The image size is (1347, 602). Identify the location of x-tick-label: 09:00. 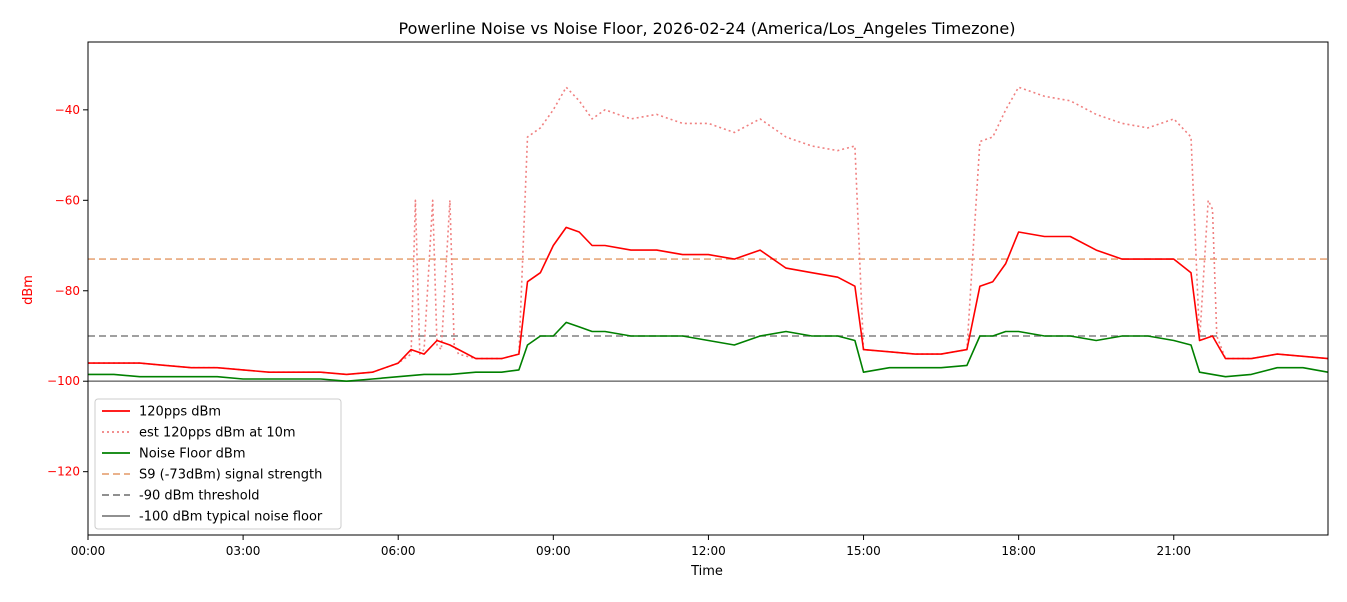
(553, 551).